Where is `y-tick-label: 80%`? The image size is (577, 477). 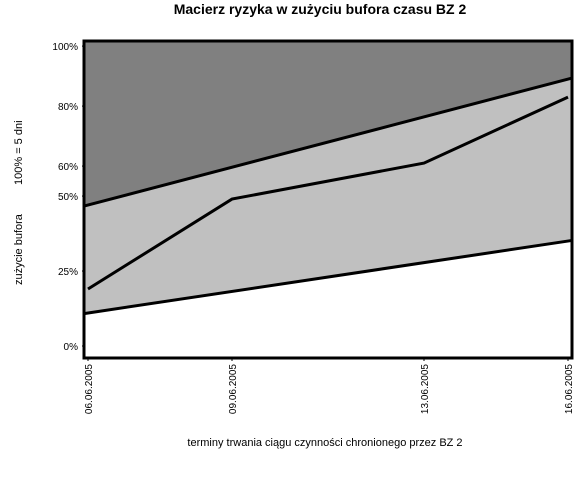 y-tick-label: 80% is located at coordinates (68, 107).